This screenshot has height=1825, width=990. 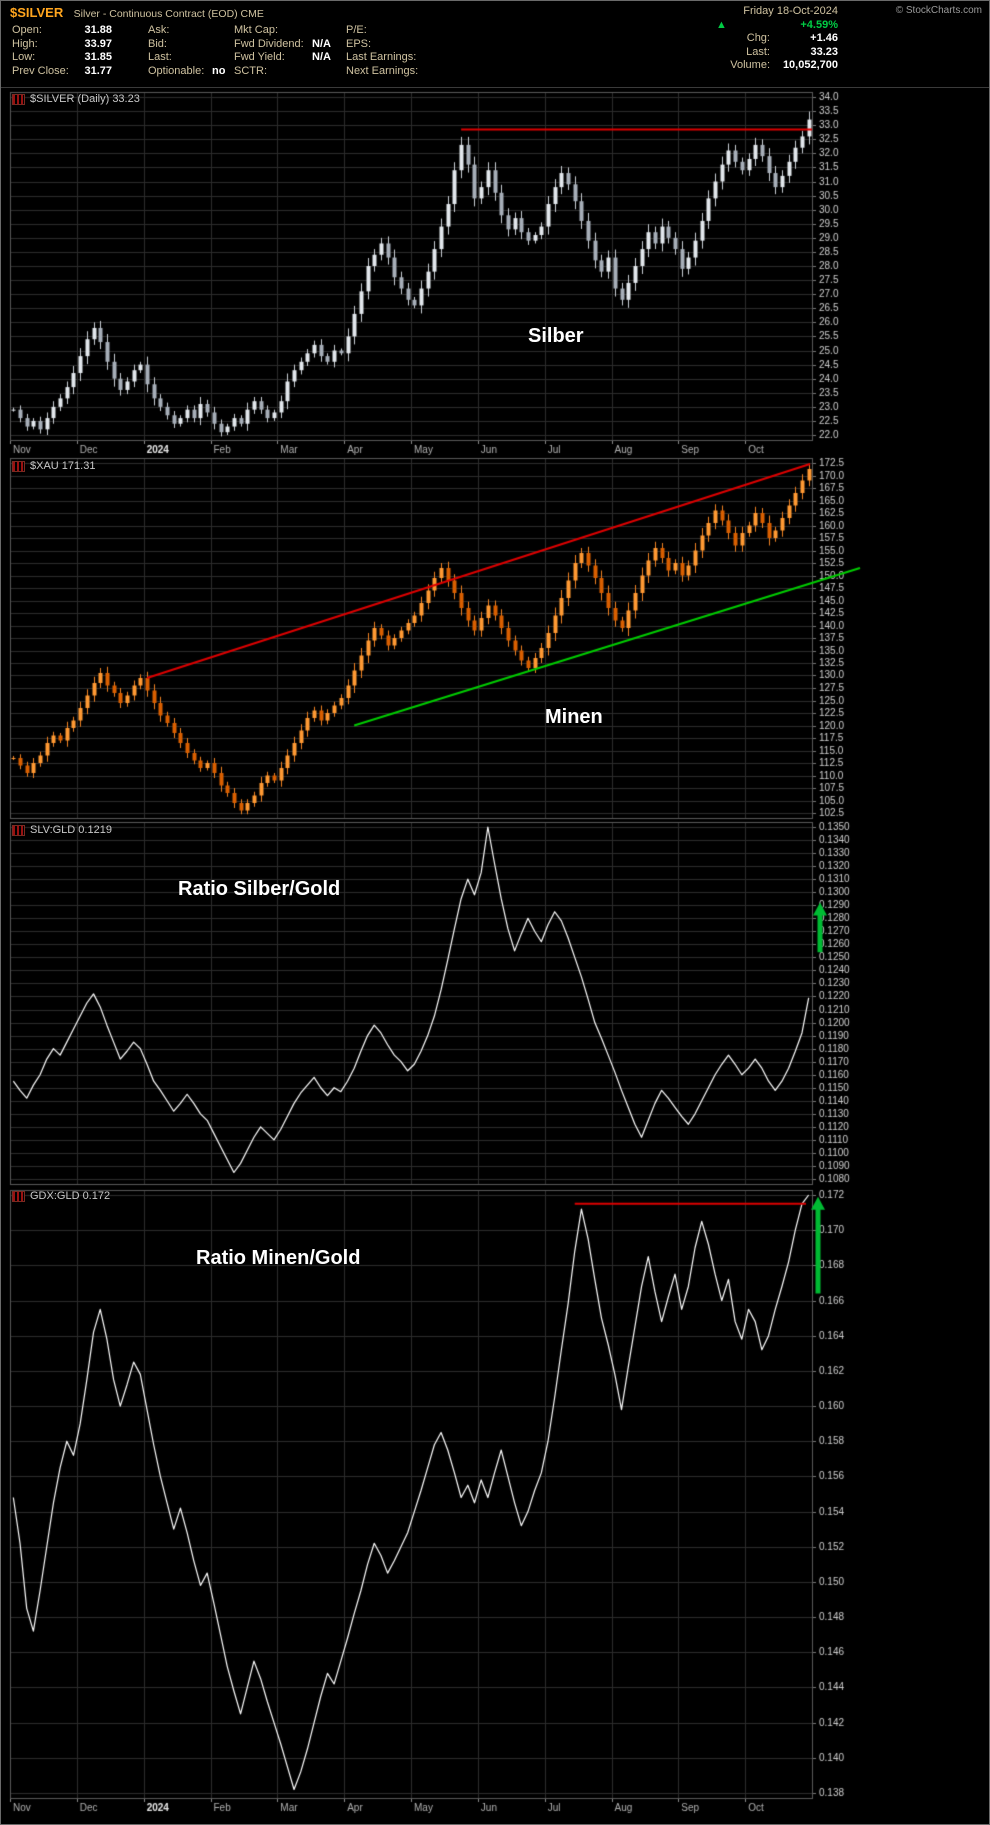 I want to click on legend-gdx-gld: GDX:GLD 0.172, so click(x=61, y=1196).